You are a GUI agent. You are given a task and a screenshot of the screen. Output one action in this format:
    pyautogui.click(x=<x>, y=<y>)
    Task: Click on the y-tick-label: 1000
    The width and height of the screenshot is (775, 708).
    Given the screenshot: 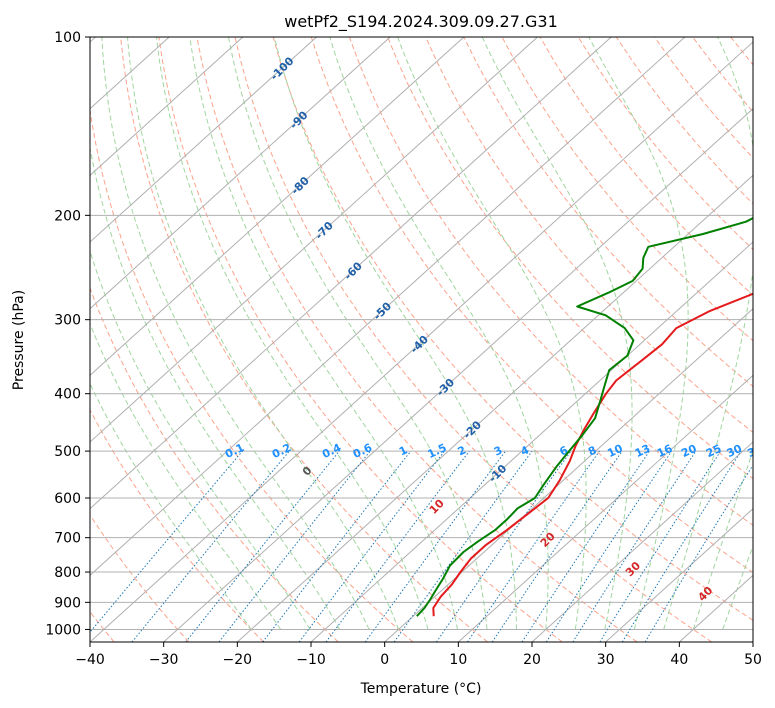 What is the action you would take?
    pyautogui.click(x=63, y=630)
    